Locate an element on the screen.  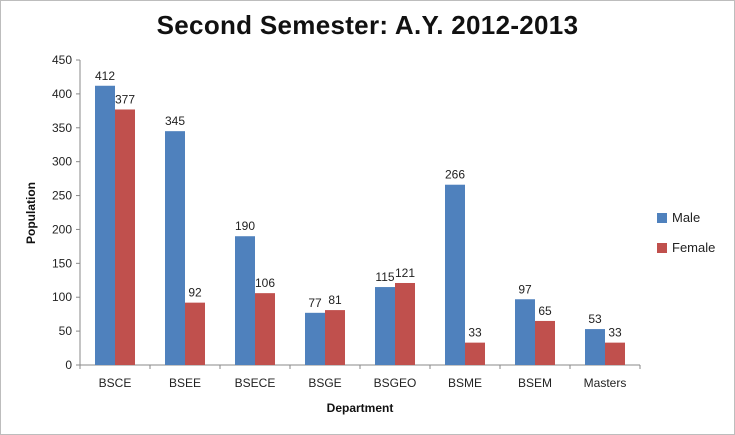
legend-label-female: Female is located at coordinates (693, 247).